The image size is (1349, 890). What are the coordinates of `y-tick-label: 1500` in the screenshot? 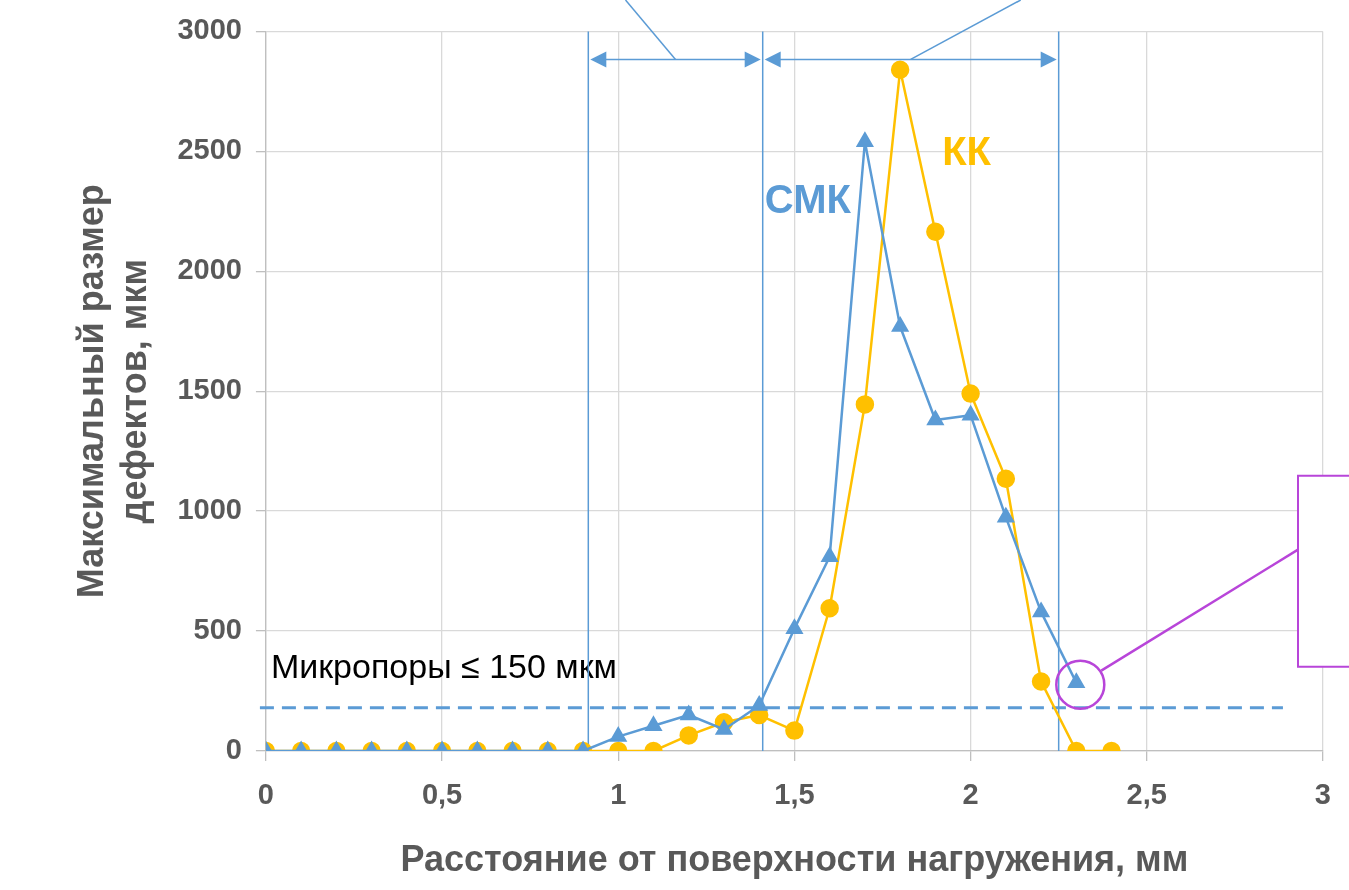 It's located at (209, 389).